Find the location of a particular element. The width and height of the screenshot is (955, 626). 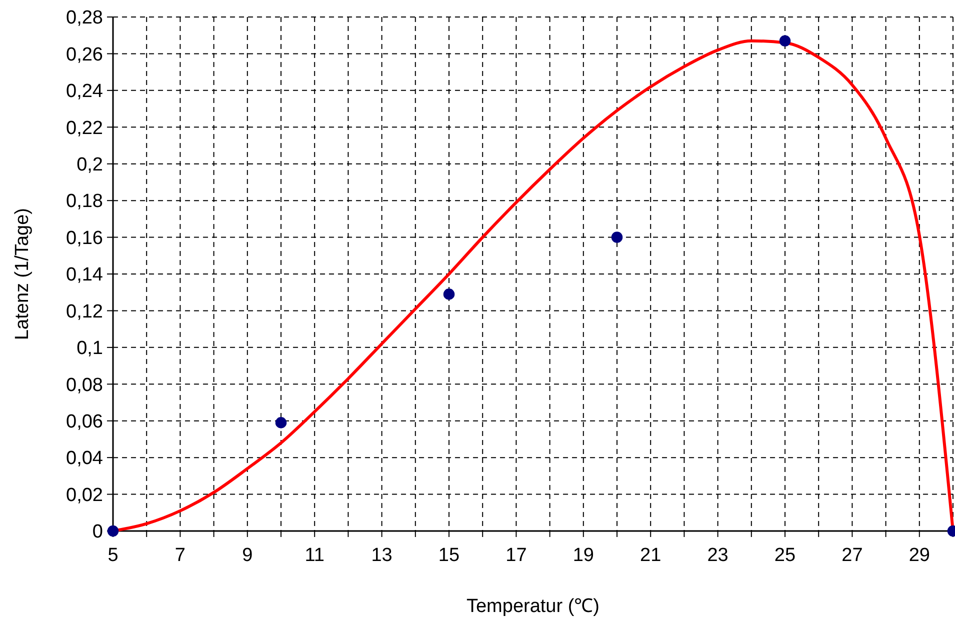

y-tick-label: 0 is located at coordinates (97, 532).